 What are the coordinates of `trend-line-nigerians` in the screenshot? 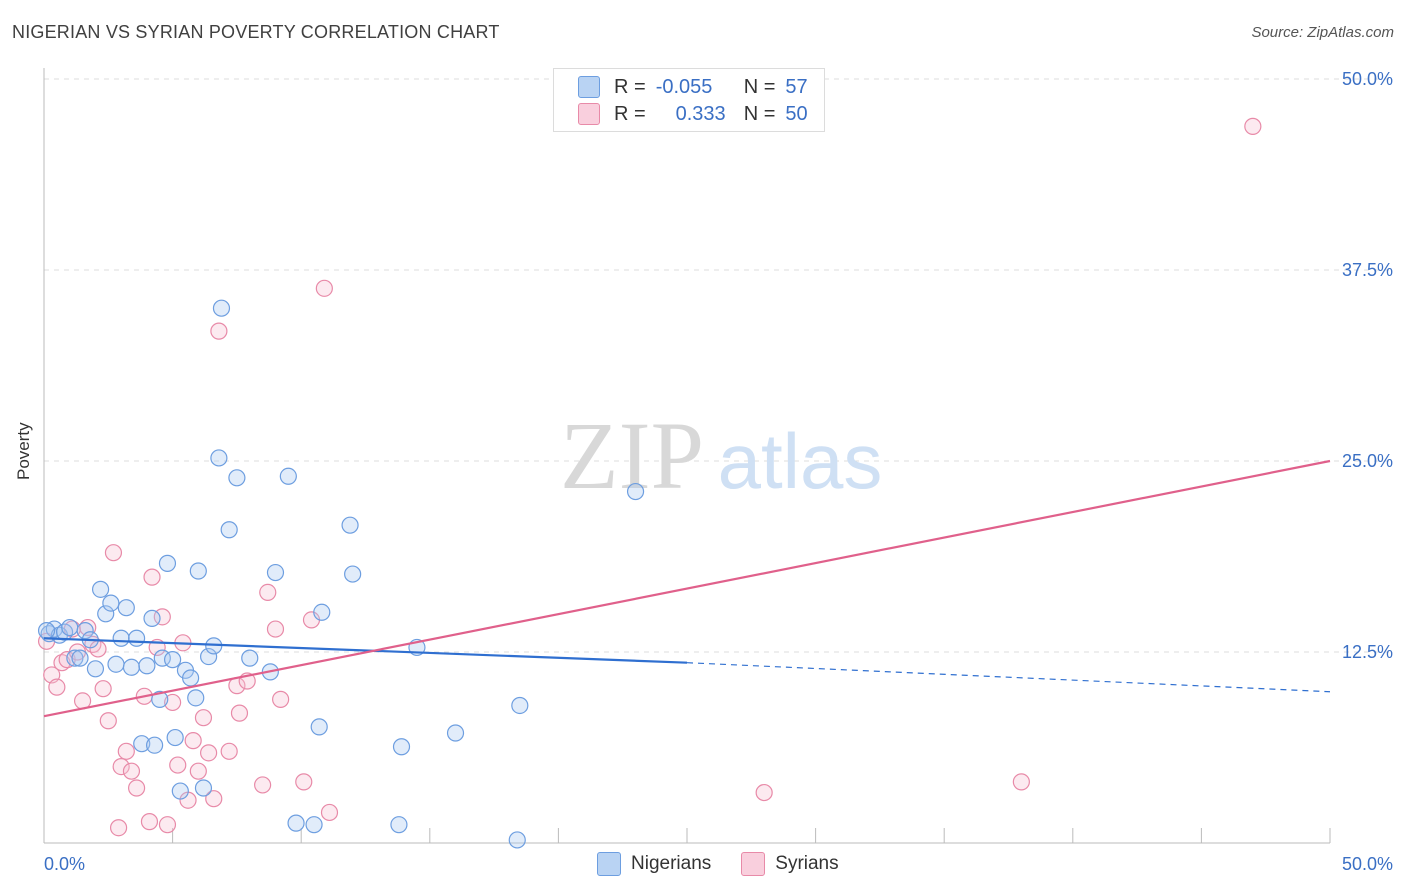 It's located at (365, 650).